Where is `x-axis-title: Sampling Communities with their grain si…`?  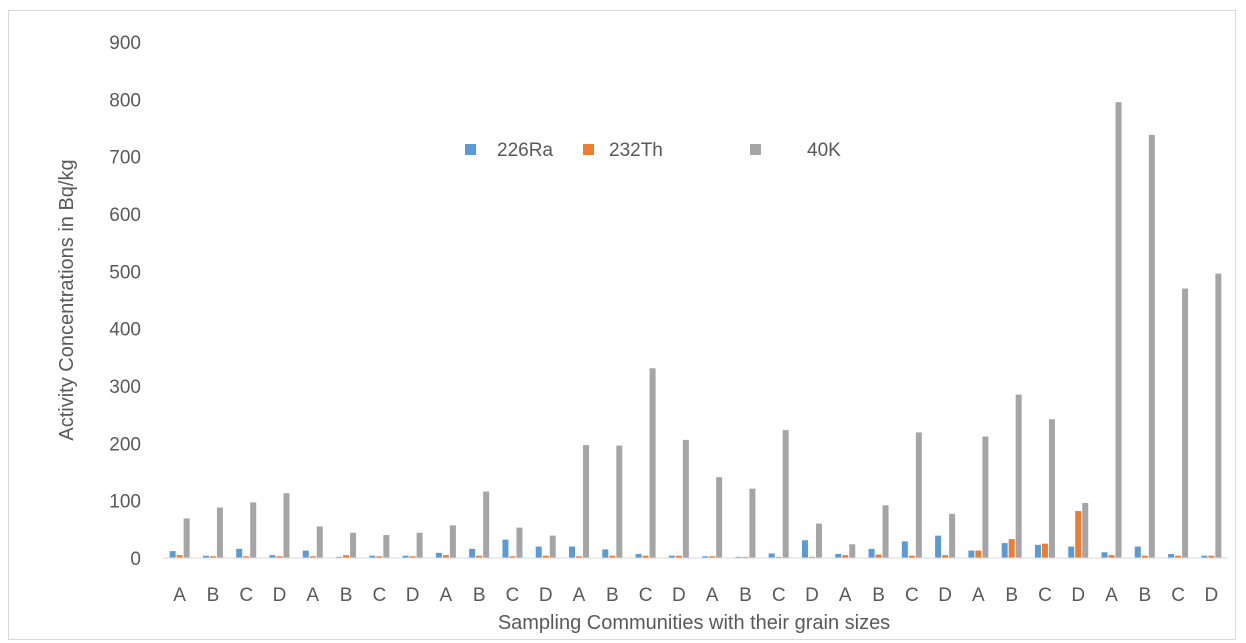 x-axis-title: Sampling Communities with their grain si… is located at coordinates (694, 623).